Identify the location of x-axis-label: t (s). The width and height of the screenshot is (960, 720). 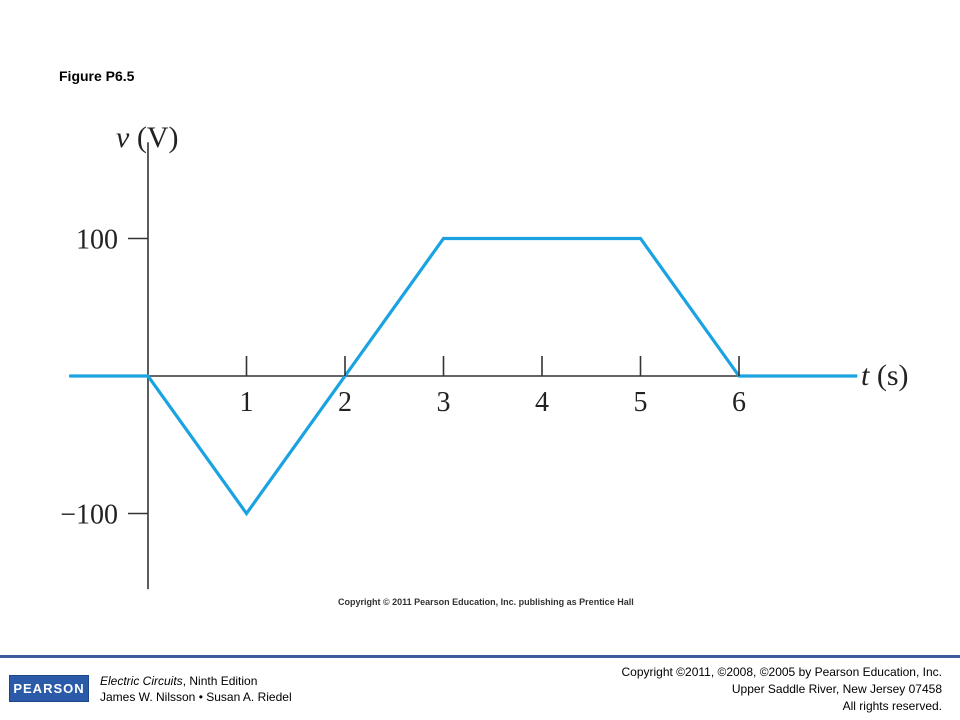
(885, 375).